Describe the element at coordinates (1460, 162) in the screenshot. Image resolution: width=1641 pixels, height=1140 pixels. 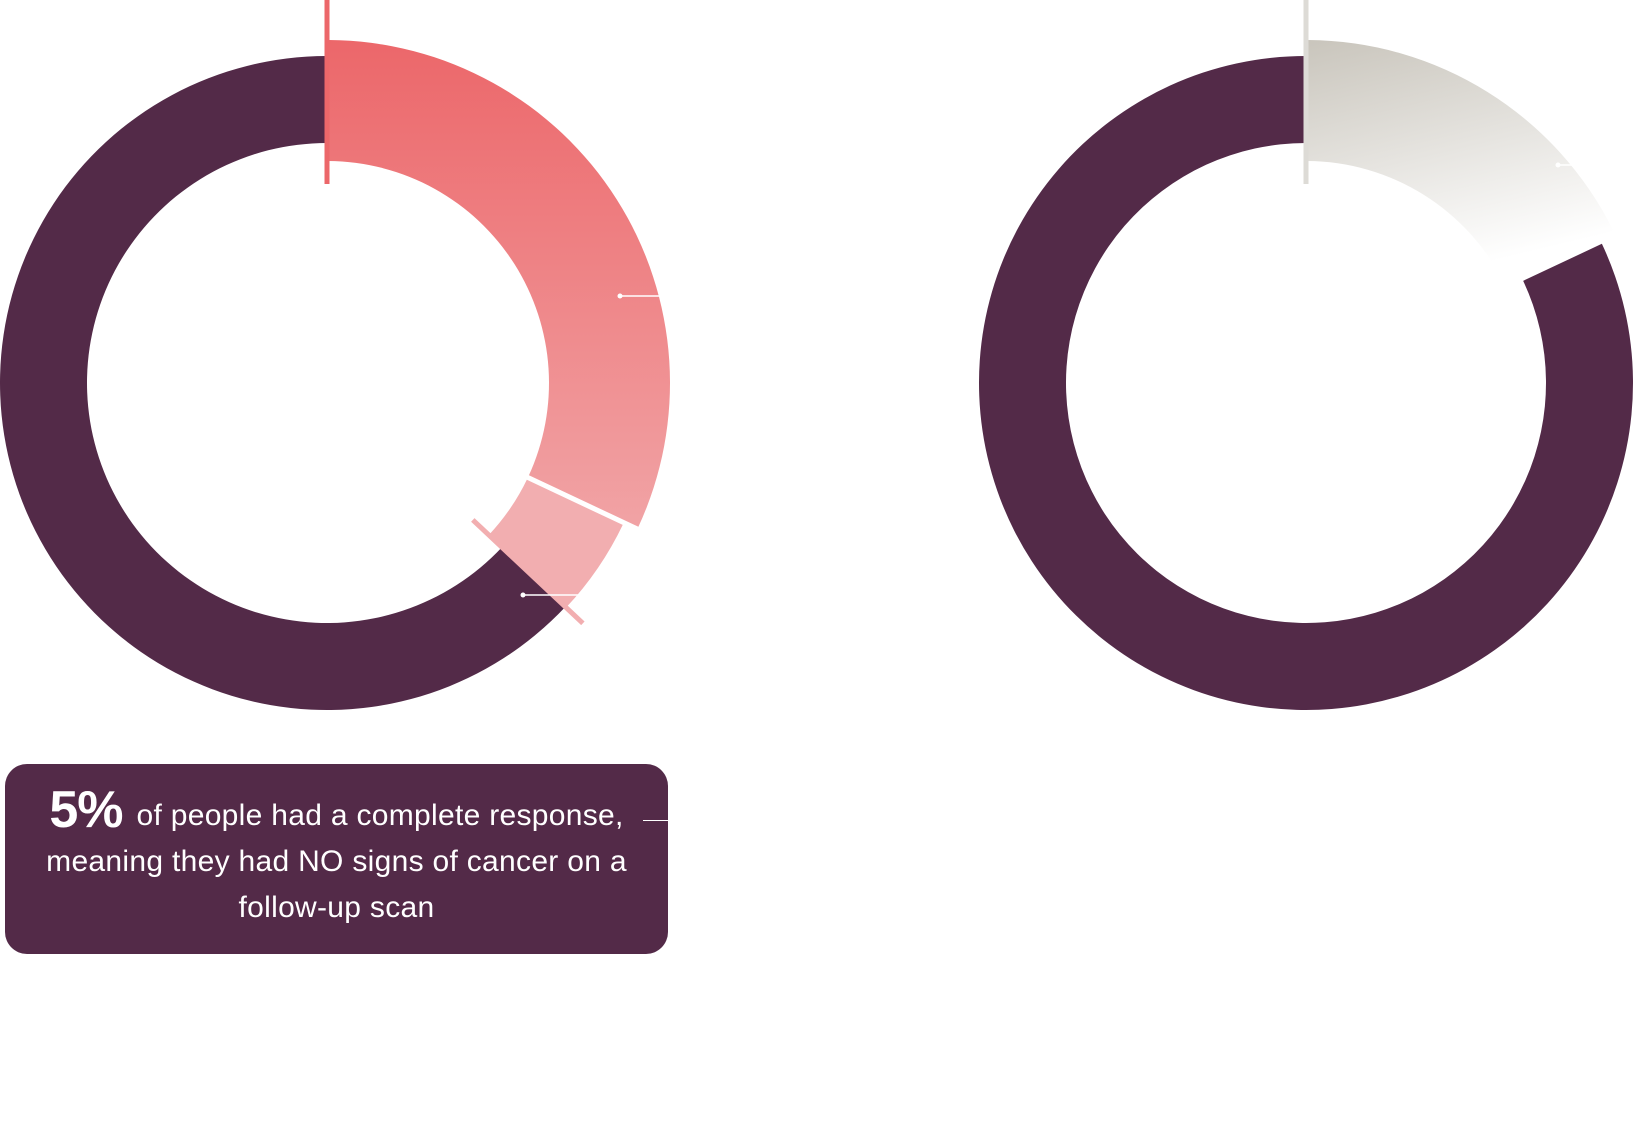
I see `donut-slice-highlighted` at that location.